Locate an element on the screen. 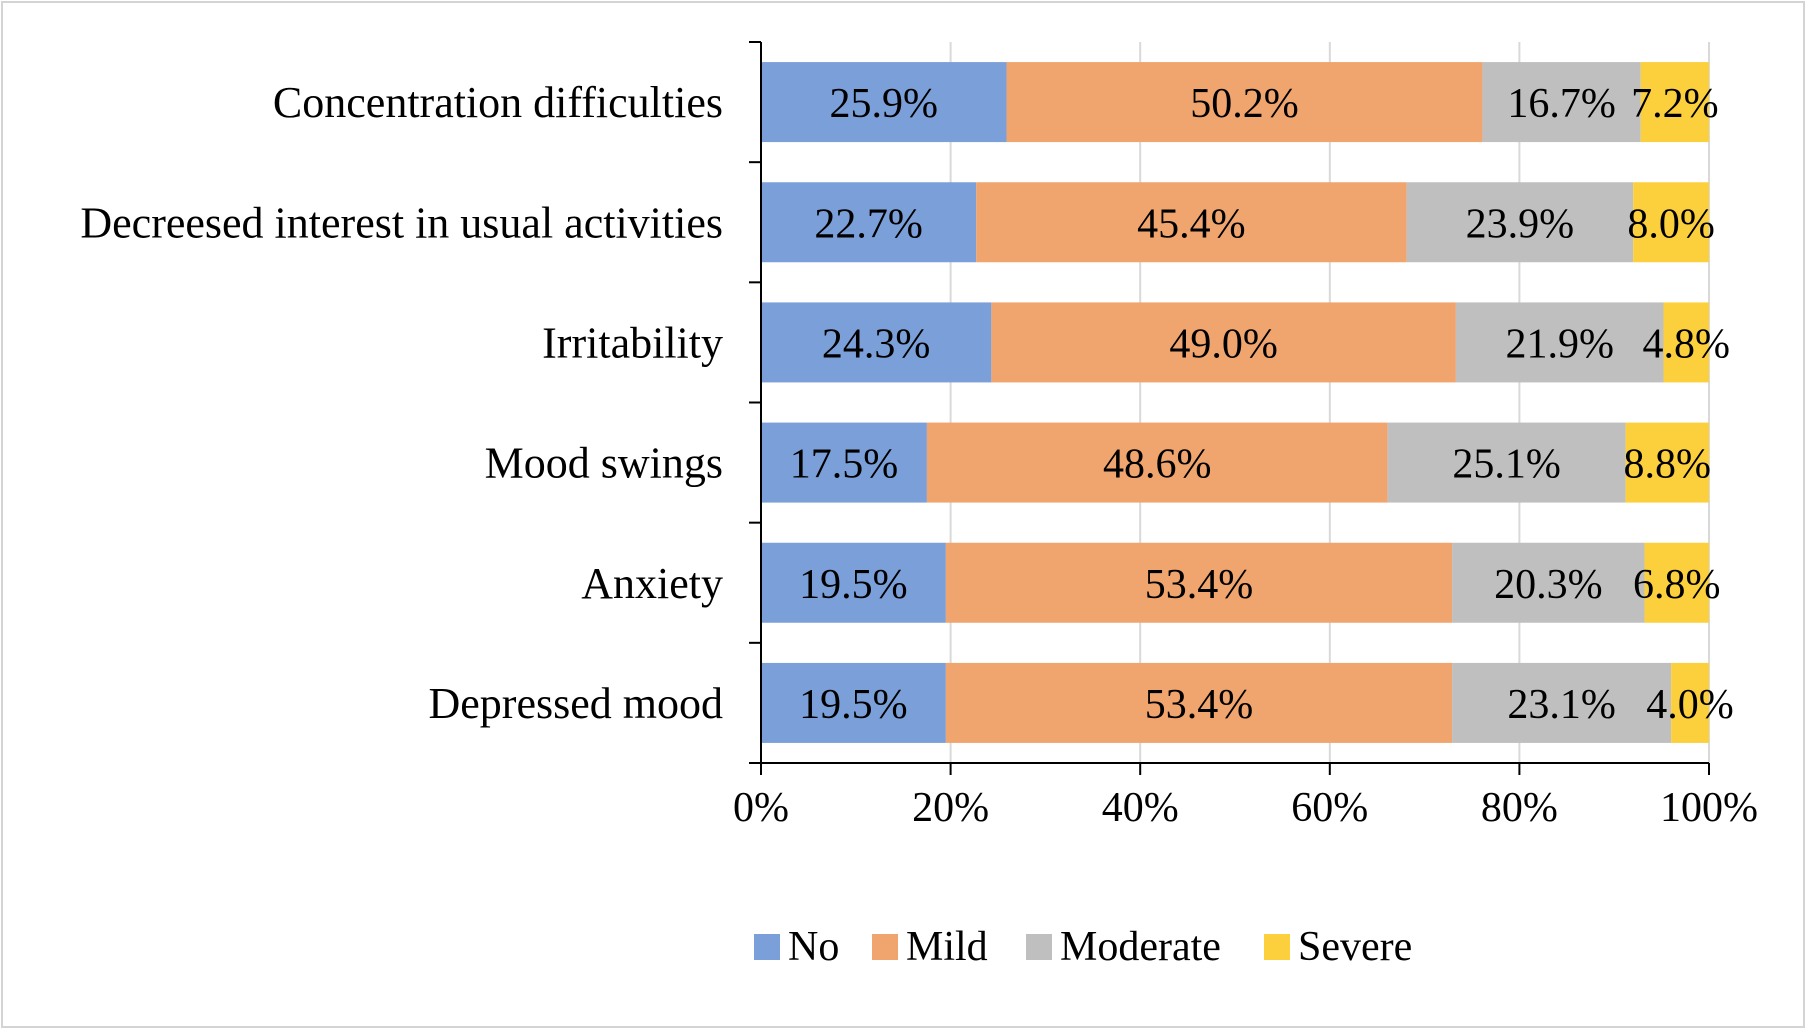  data-label: 22.7% is located at coordinates (868, 224).